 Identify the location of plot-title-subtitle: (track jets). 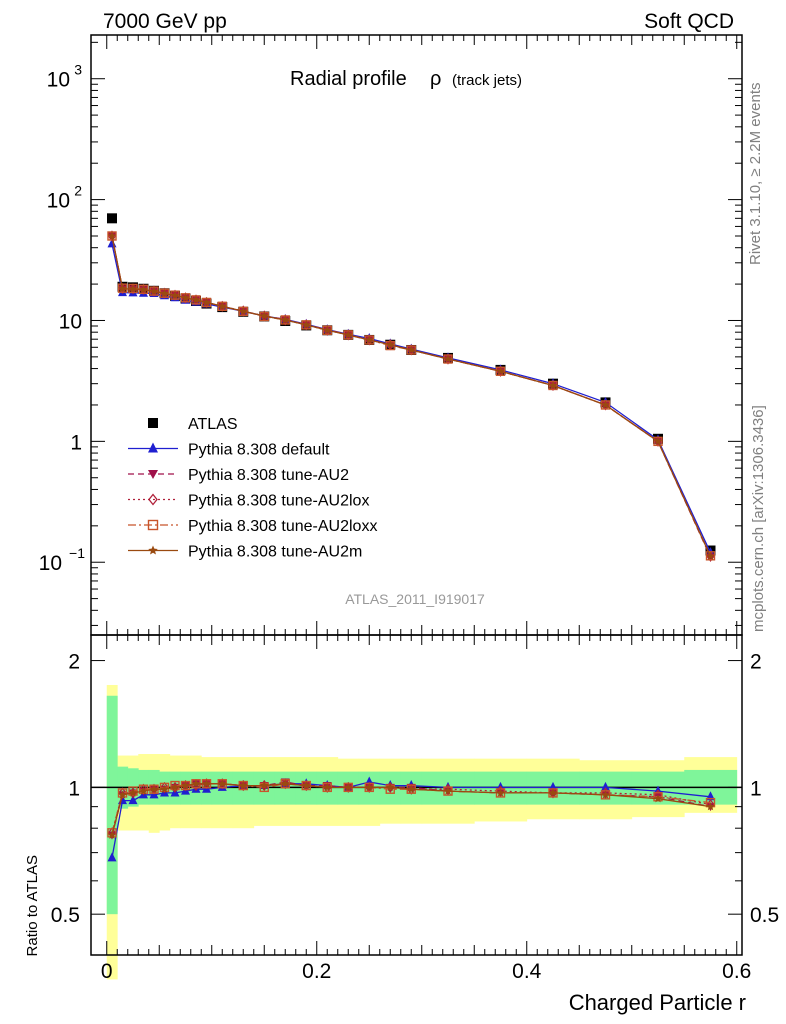
(487, 80).